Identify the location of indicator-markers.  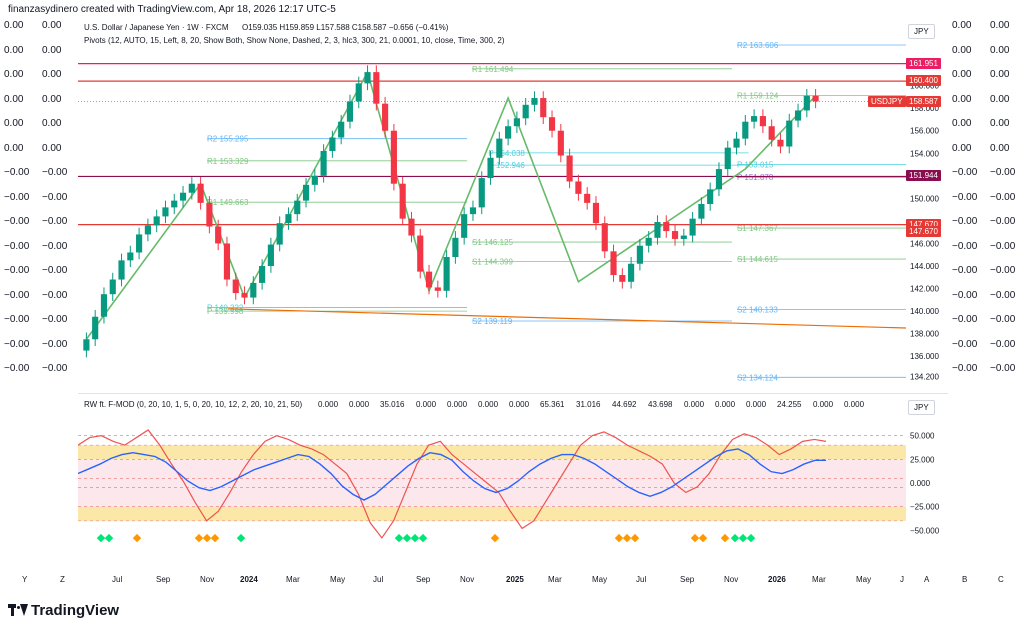
(426, 538).